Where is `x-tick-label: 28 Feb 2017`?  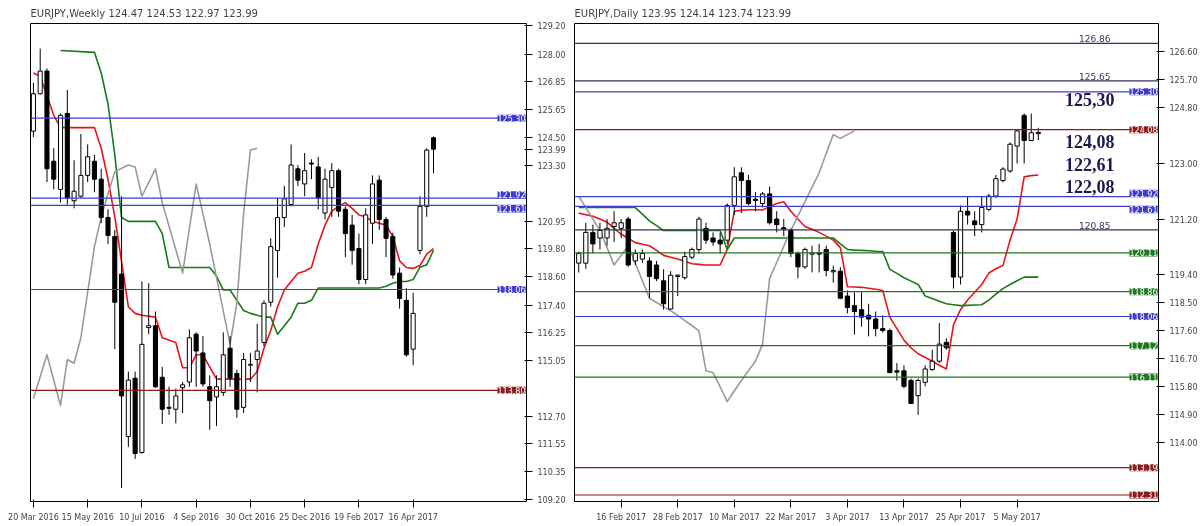
x-tick-label: 28 Feb 2017 is located at coordinates (677, 517).